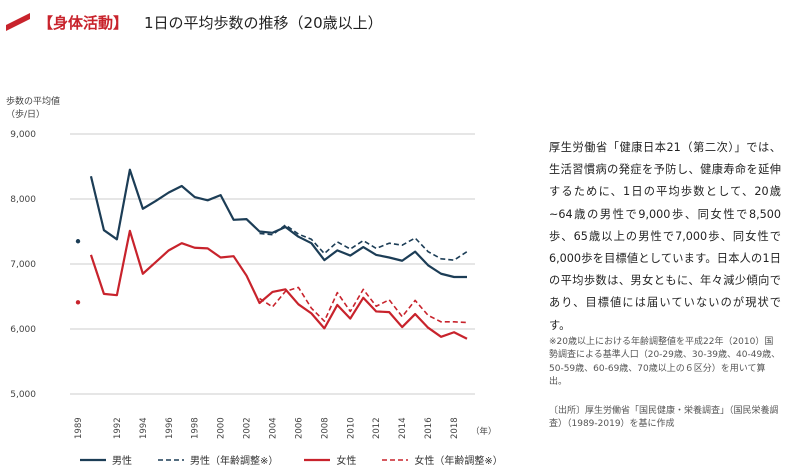 This screenshot has width=789, height=473. I want to click on y-tick-label: 9,000, so click(23, 135).